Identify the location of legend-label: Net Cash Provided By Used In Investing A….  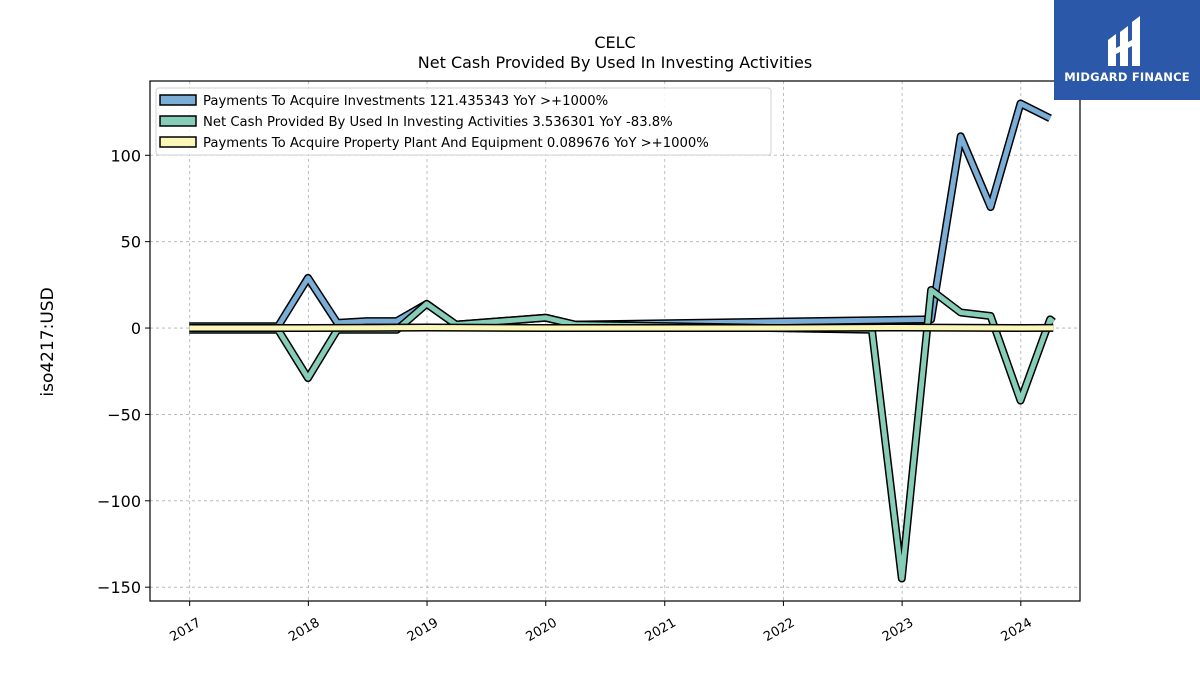
(438, 122).